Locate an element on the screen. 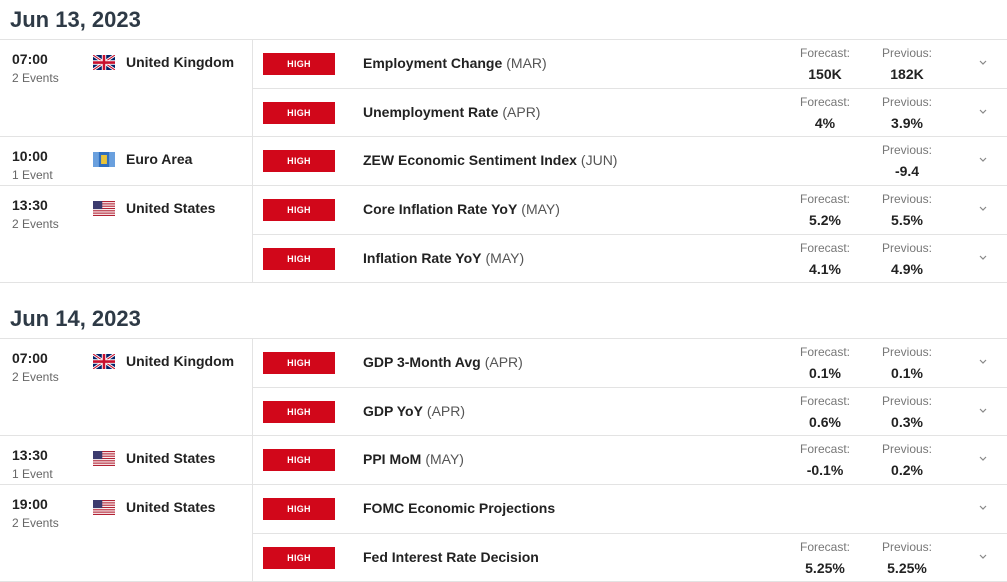  previous-column: Previous: 3.9% is located at coordinates (907, 113).